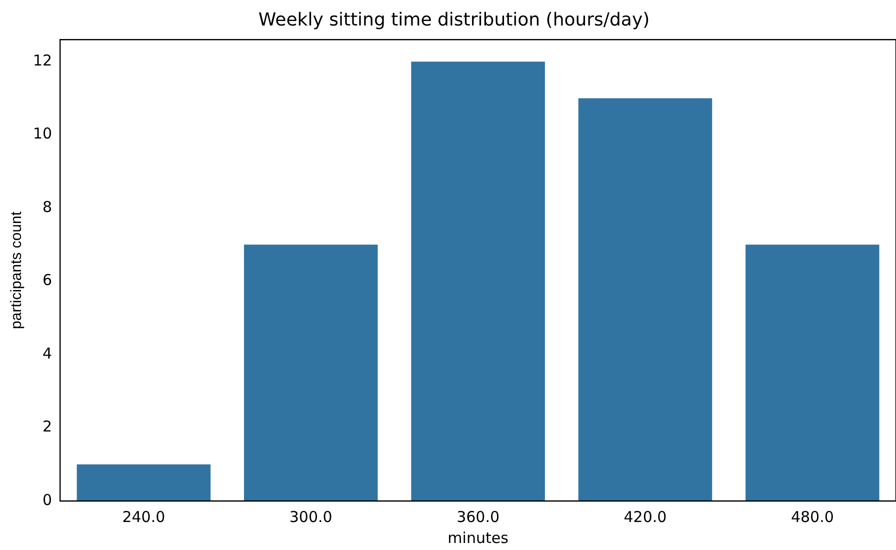 The height and width of the screenshot is (550, 896). What do you see at coordinates (47, 353) in the screenshot?
I see `y-tick-label: 4` at bounding box center [47, 353].